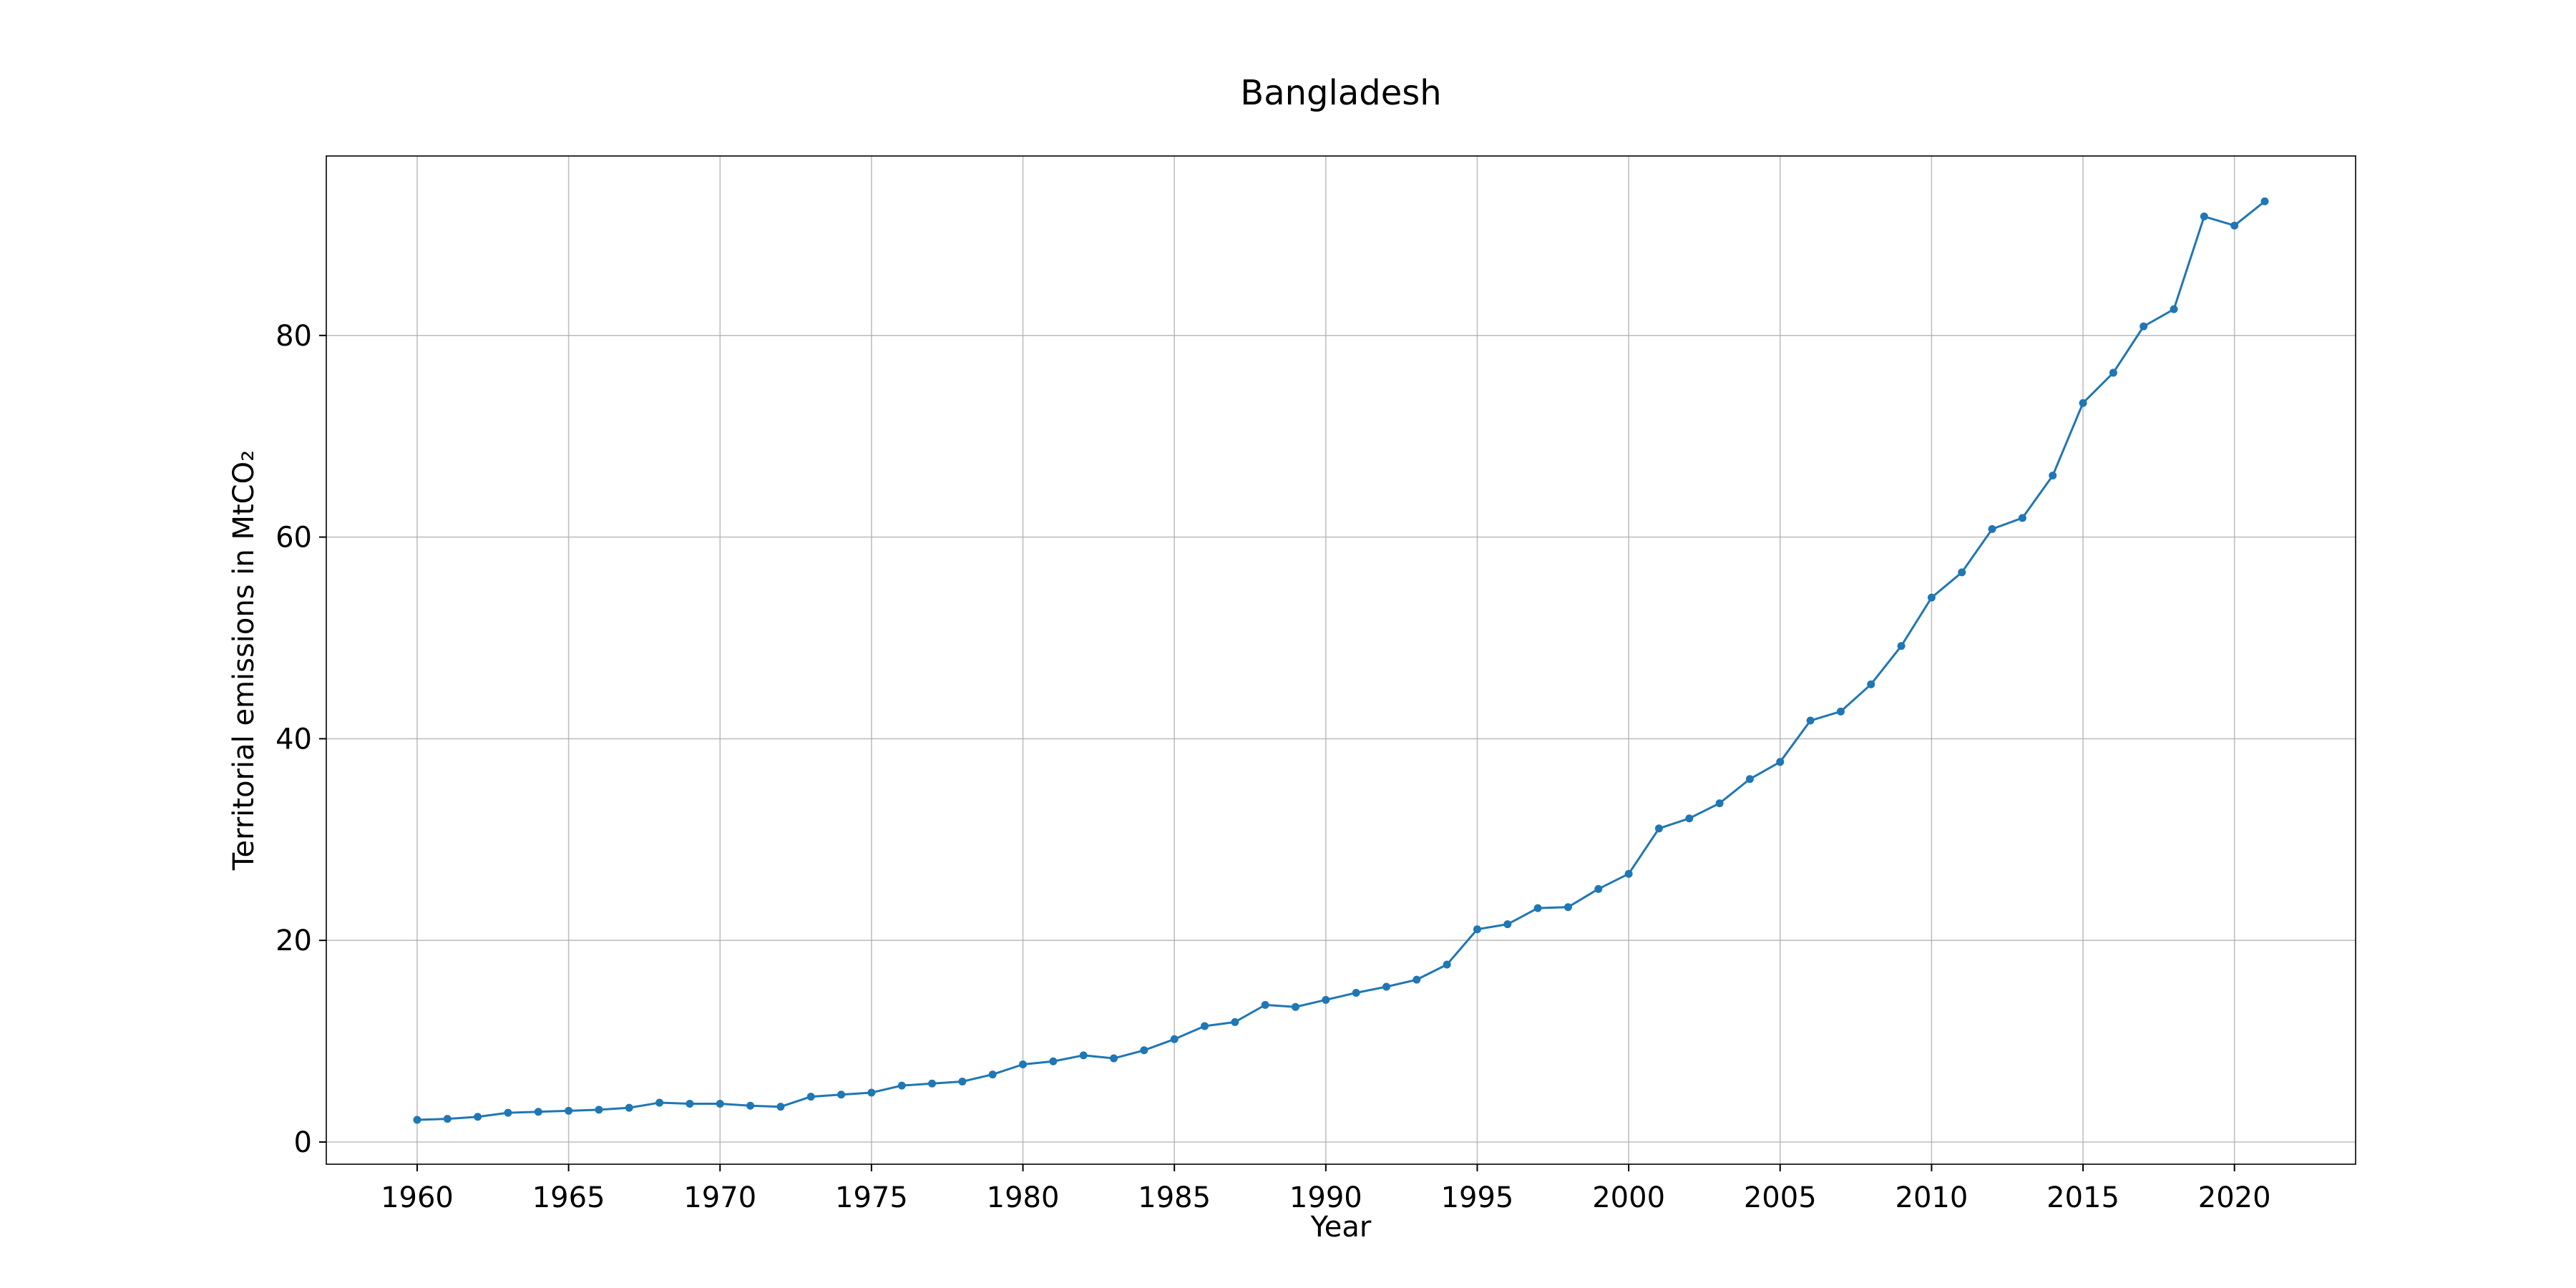 This screenshot has width=2576, height=1288. Describe the element at coordinates (1023, 1197) in the screenshot. I see `x-tick-label: 1980` at that location.